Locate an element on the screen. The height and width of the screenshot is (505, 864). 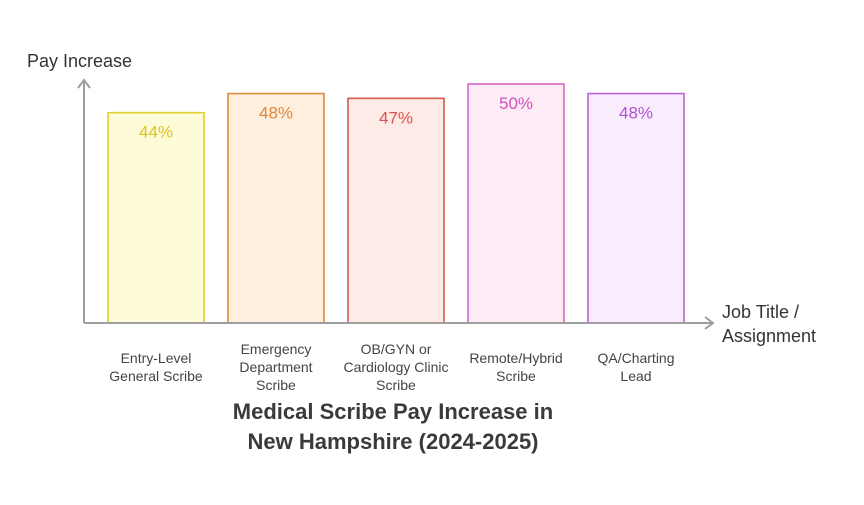
x-axis-arrow-icon is located at coordinates (709, 323).